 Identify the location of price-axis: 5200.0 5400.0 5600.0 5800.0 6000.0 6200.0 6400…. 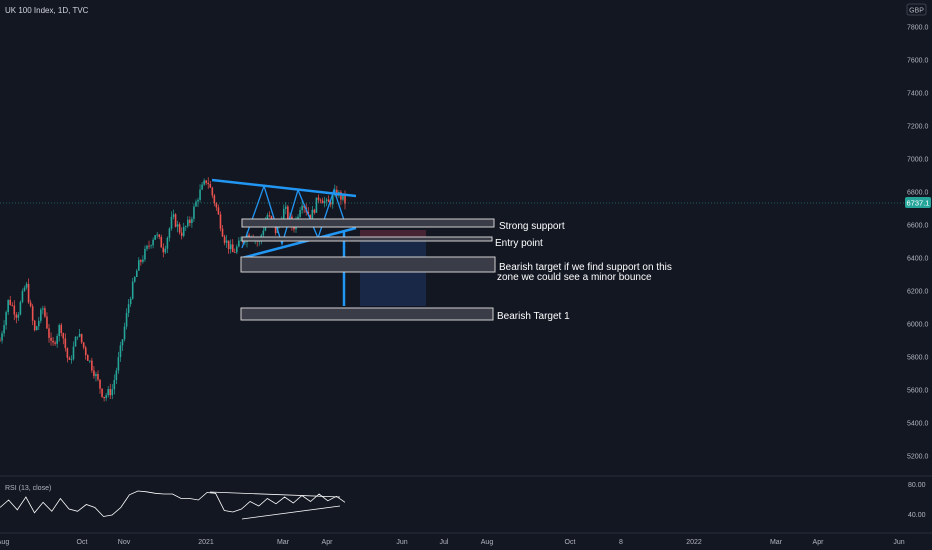
(918, 243).